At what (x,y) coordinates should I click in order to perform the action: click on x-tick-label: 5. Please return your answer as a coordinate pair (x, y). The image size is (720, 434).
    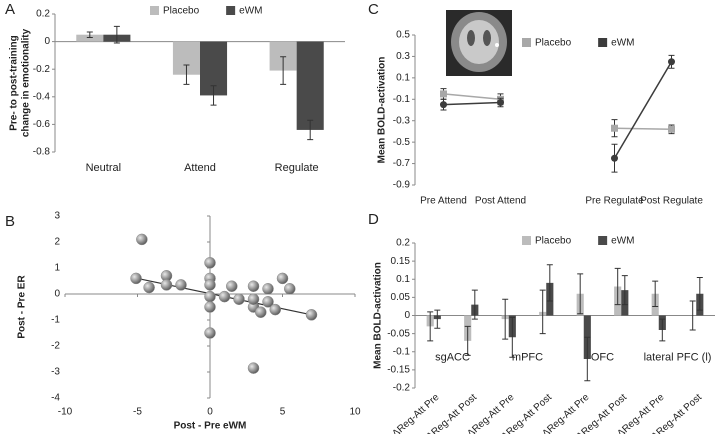
    Looking at the image, I should click on (283, 412).